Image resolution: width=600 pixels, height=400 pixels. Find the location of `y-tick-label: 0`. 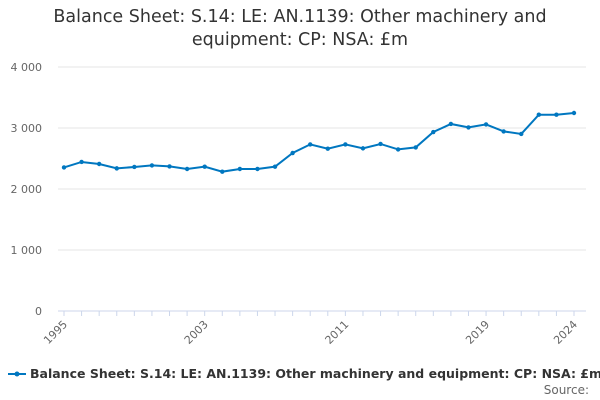

y-tick-label: 0 is located at coordinates (38, 311).